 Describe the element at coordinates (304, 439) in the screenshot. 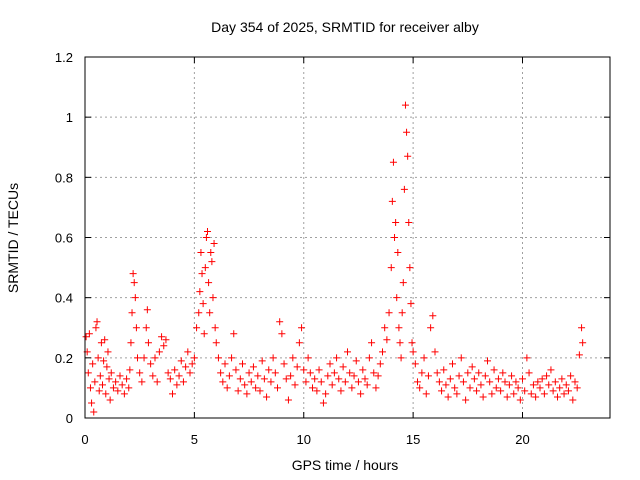

I see `x-tick-label: 10` at that location.